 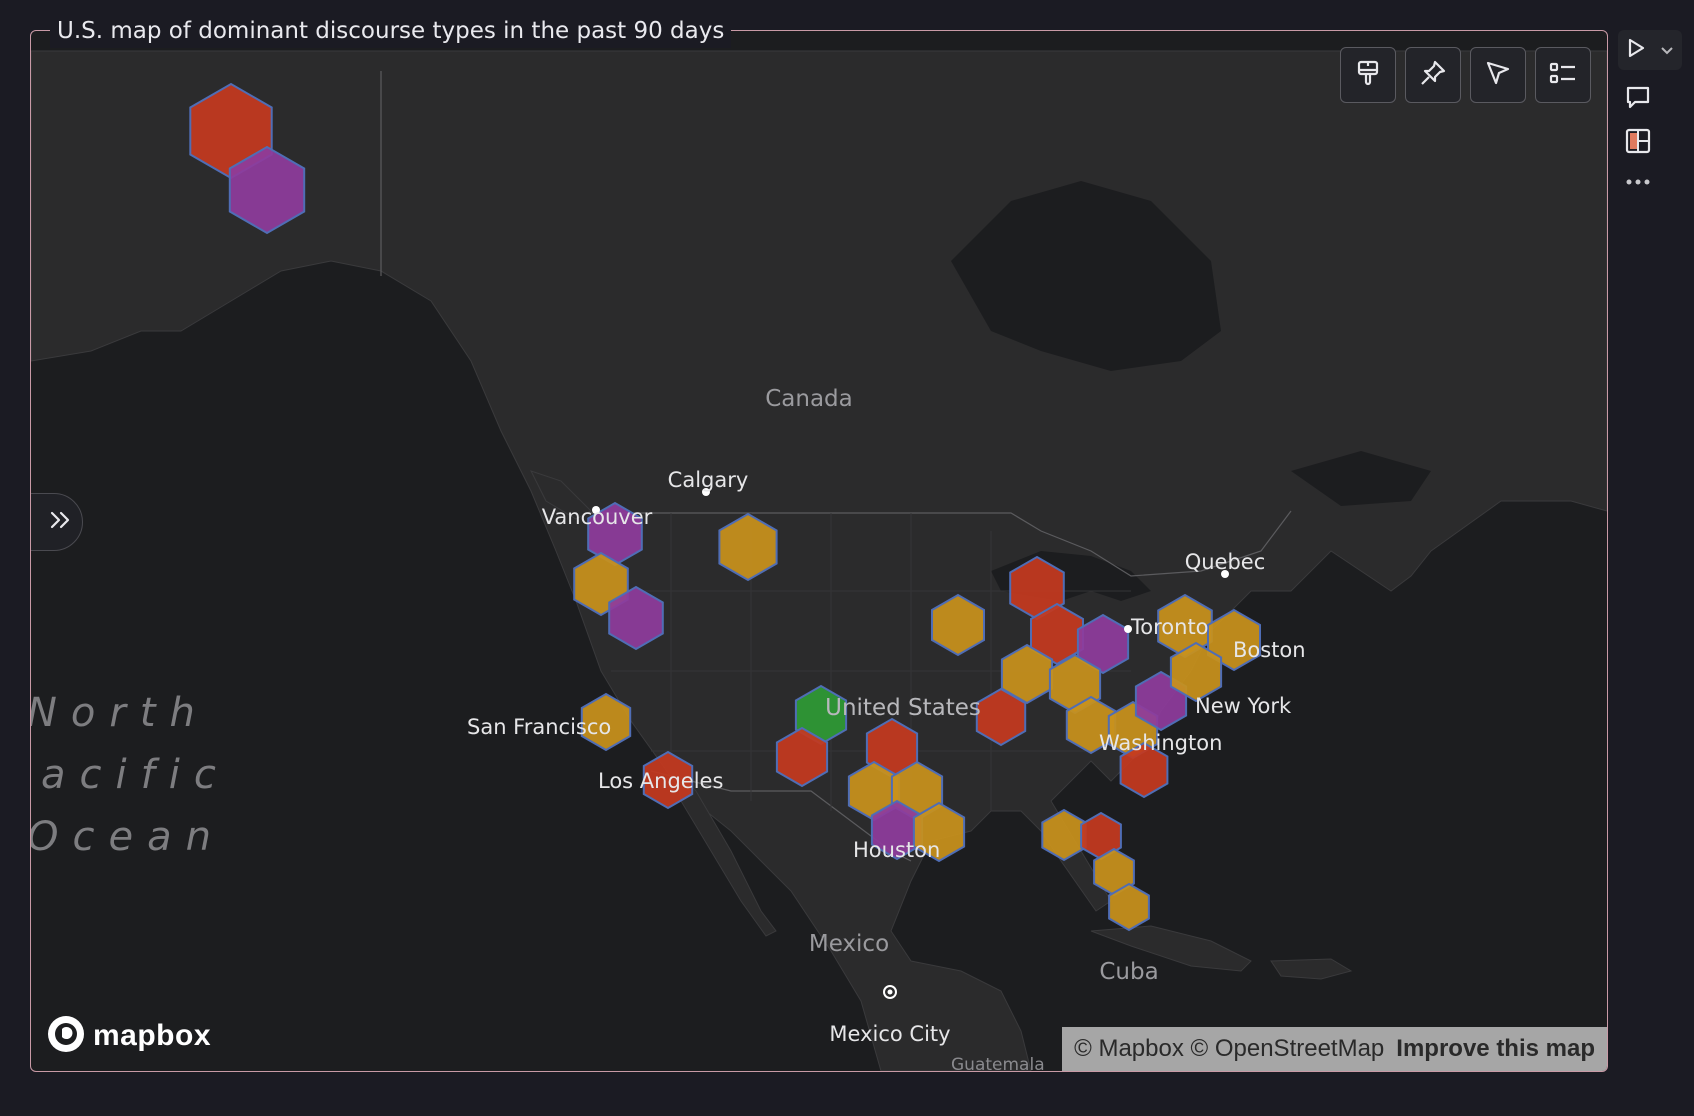 I want to click on more-button, so click(x=1638, y=181).